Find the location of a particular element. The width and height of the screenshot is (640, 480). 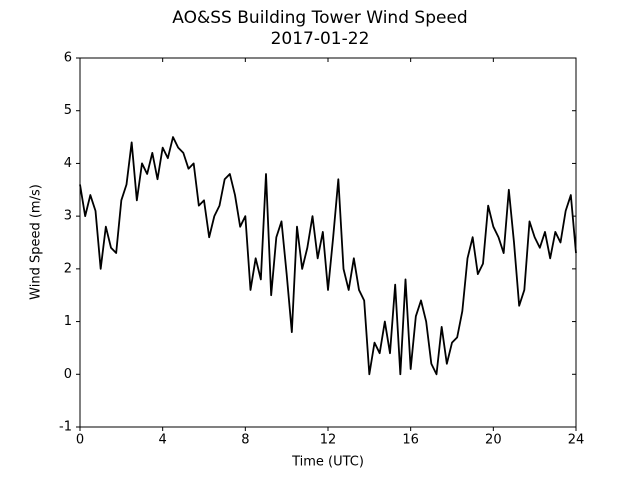

x-tick-label: 12 is located at coordinates (328, 440).